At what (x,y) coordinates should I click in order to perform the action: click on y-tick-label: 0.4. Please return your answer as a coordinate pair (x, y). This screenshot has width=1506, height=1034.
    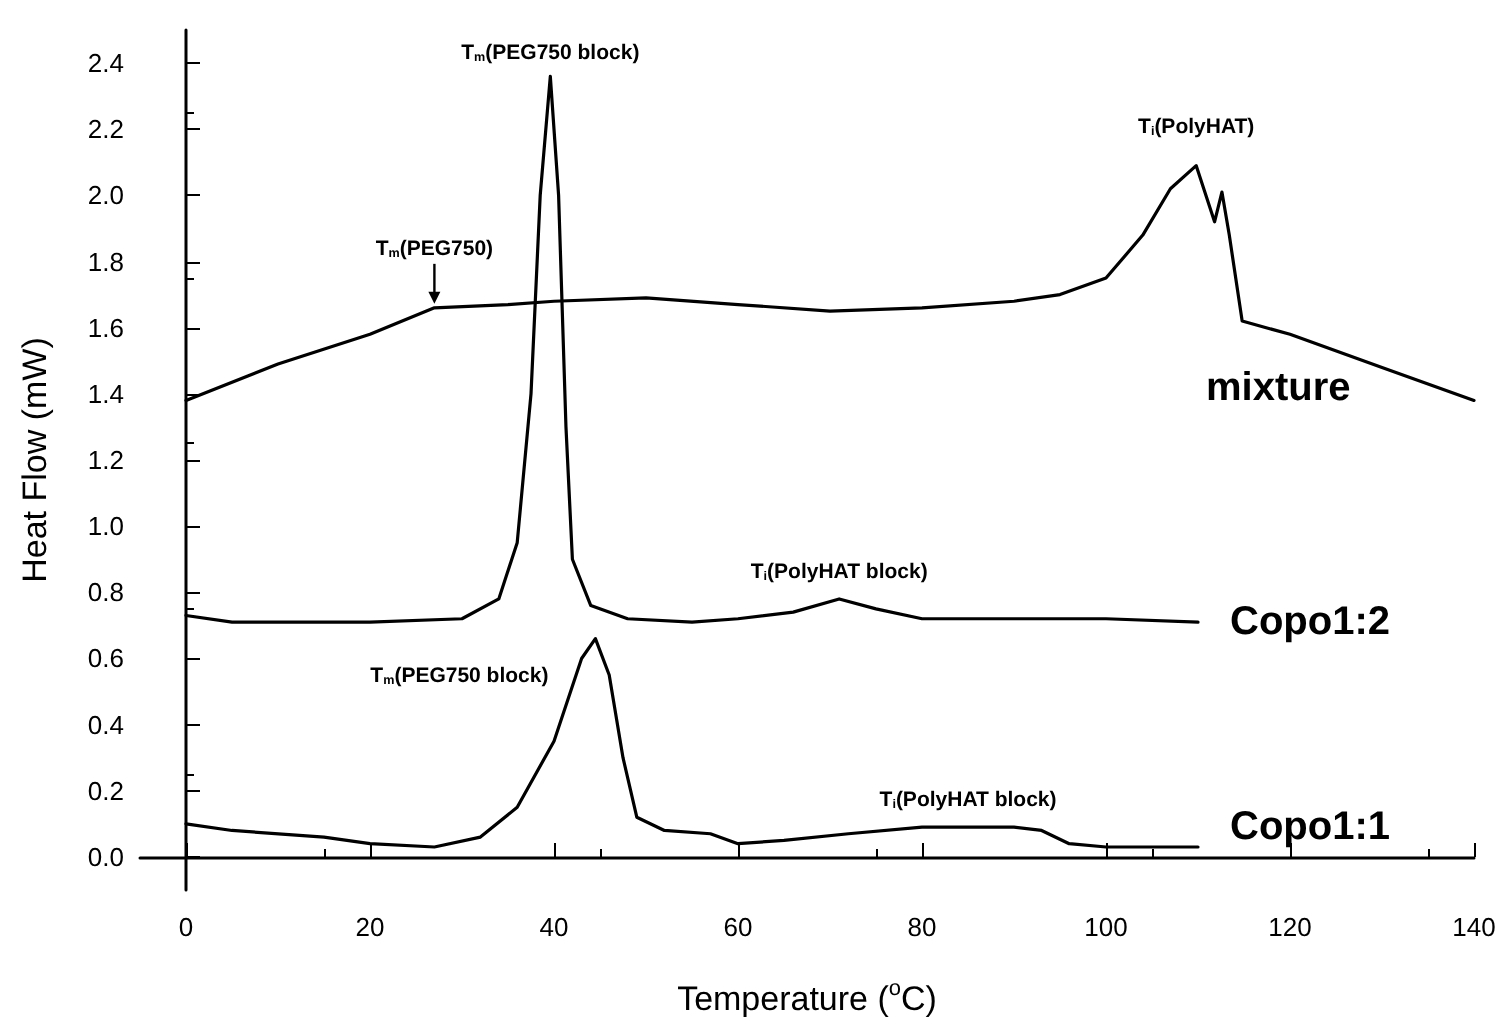
    Looking at the image, I should click on (105, 724).